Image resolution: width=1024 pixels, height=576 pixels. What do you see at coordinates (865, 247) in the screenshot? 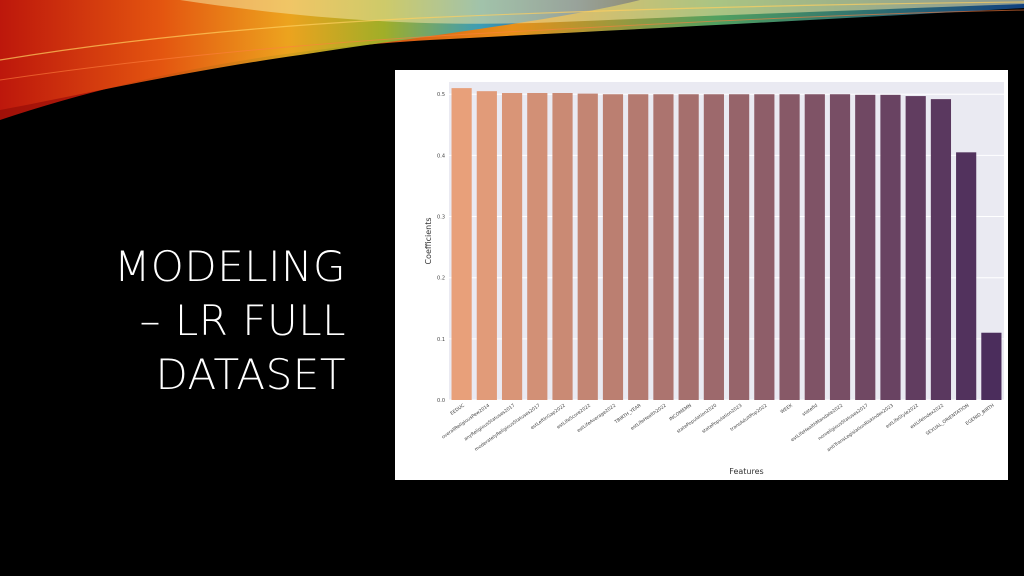
I see `bar-nonreligiousstatuses2017` at bounding box center [865, 247].